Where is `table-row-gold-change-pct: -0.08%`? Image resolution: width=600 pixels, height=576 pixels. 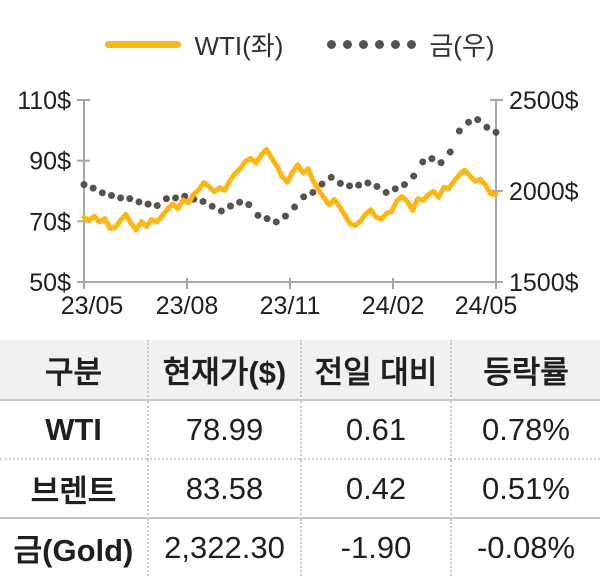 table-row-gold-change-pct: -0.08% is located at coordinates (525, 547).